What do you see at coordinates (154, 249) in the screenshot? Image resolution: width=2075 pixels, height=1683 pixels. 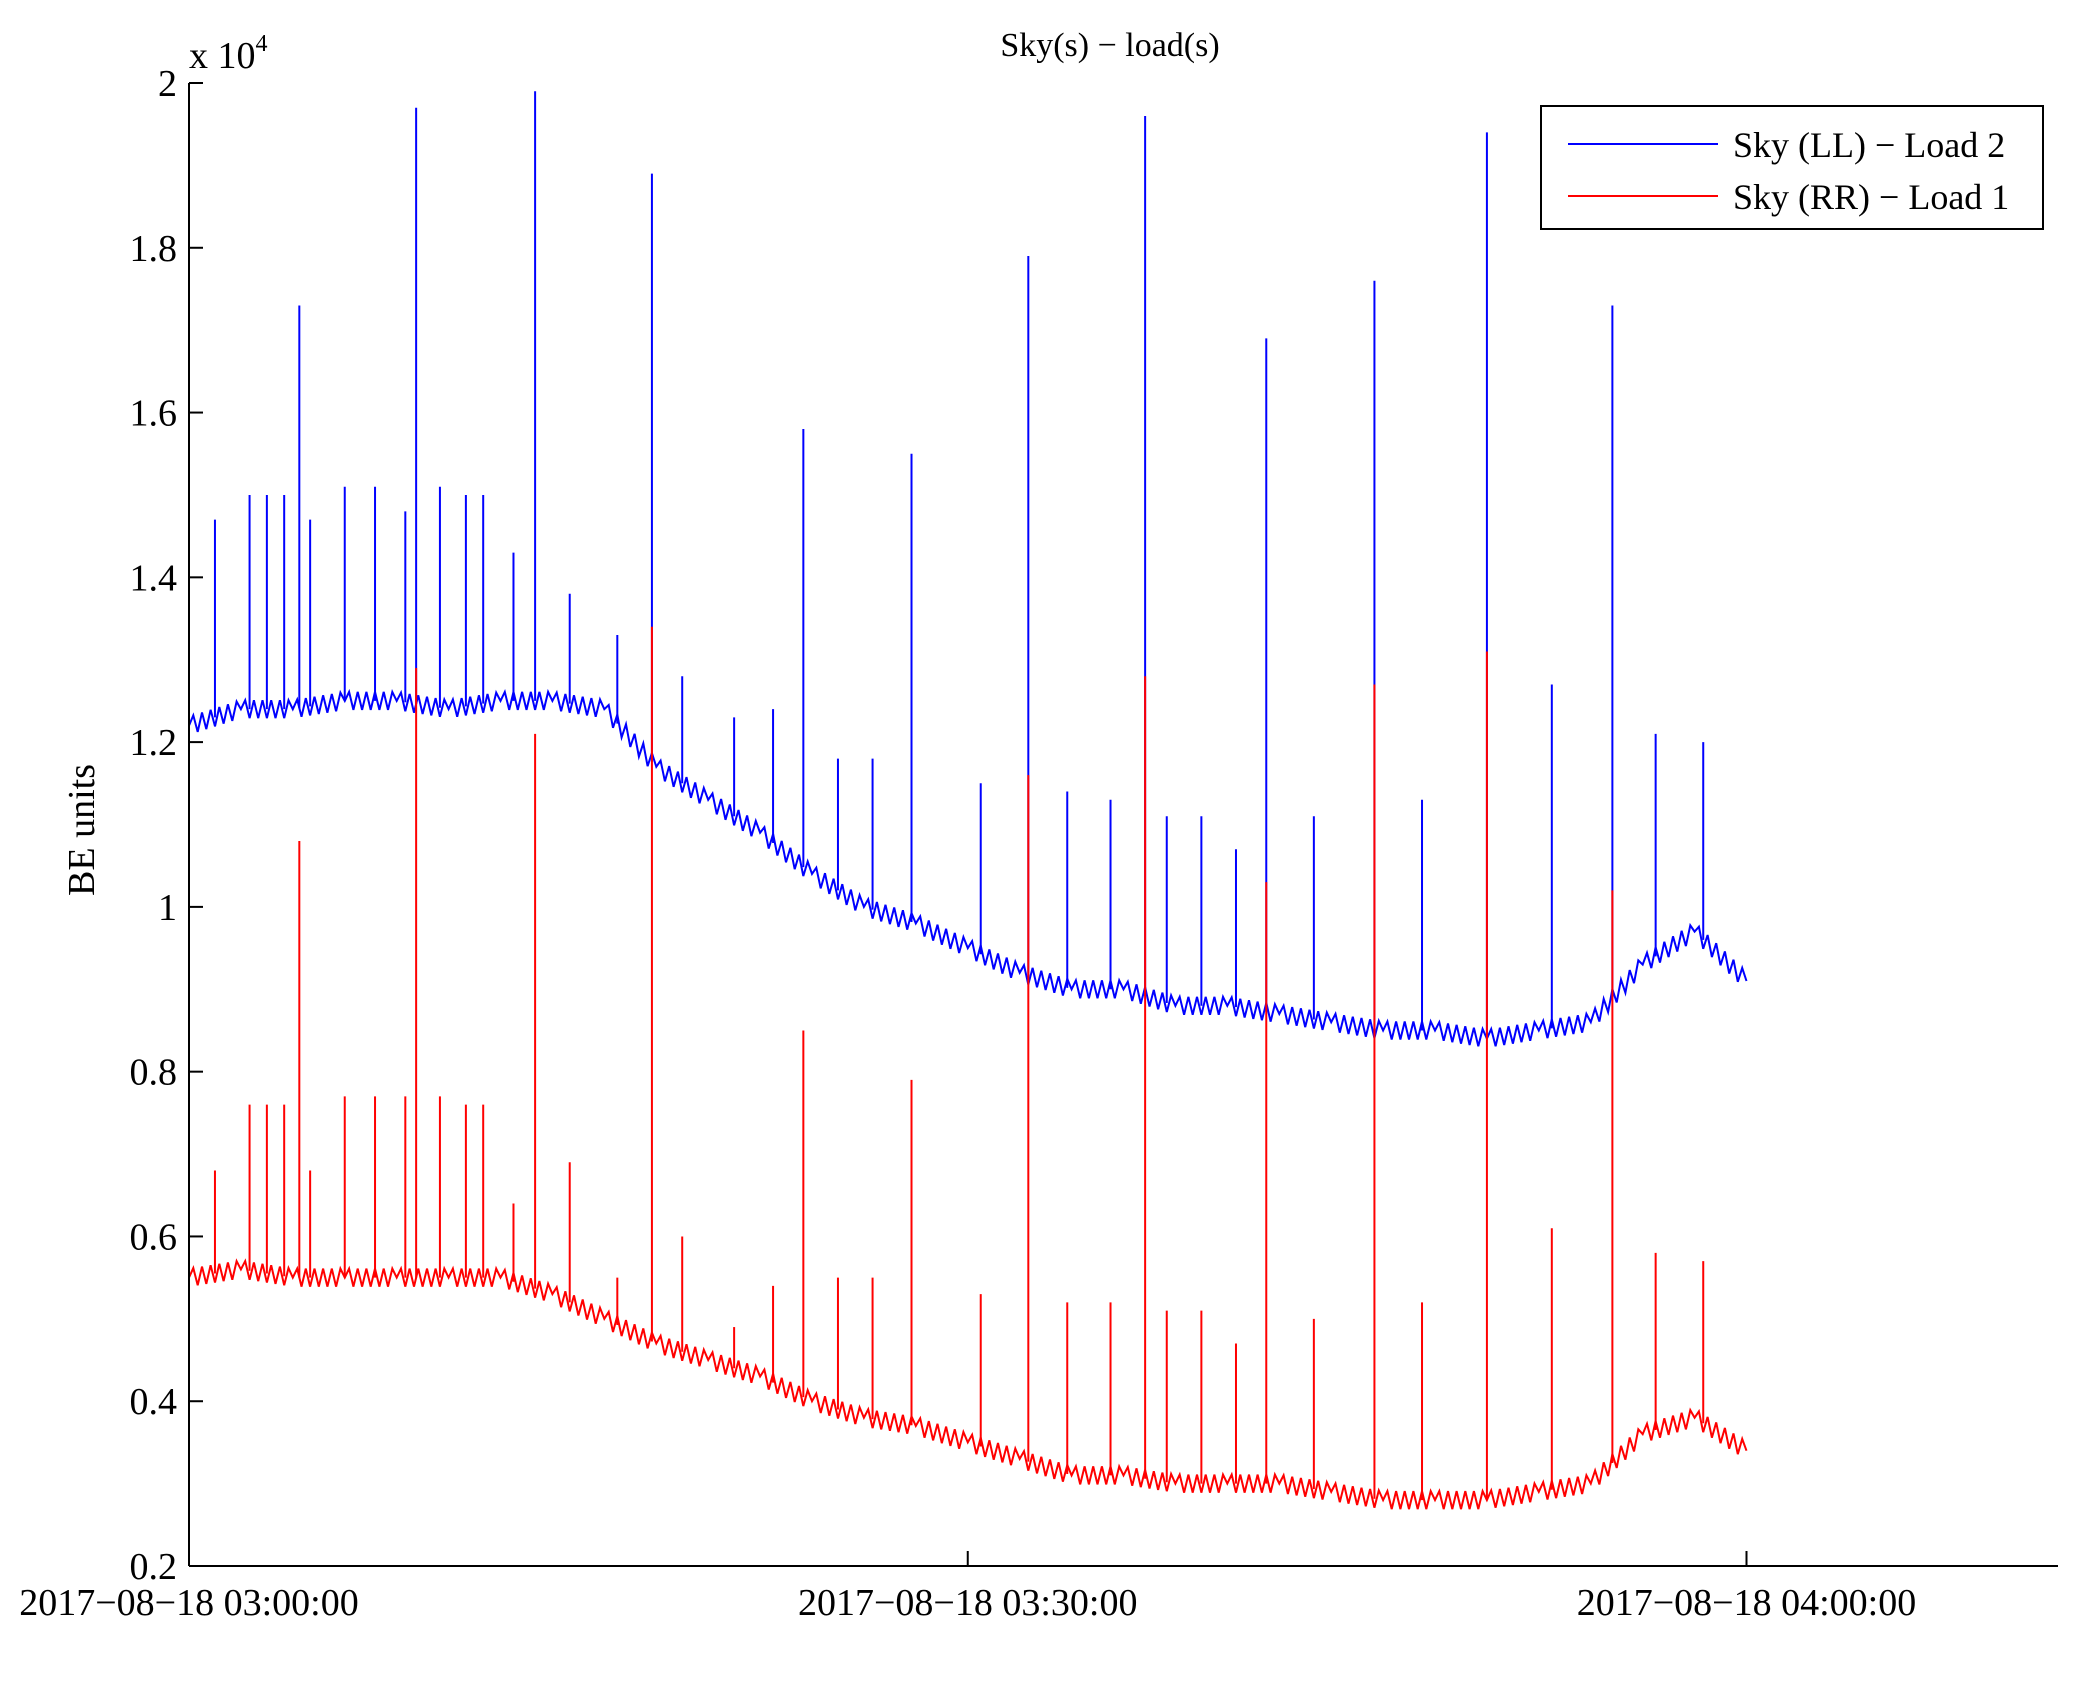 I see `y-tick-label: 1.8` at bounding box center [154, 249].